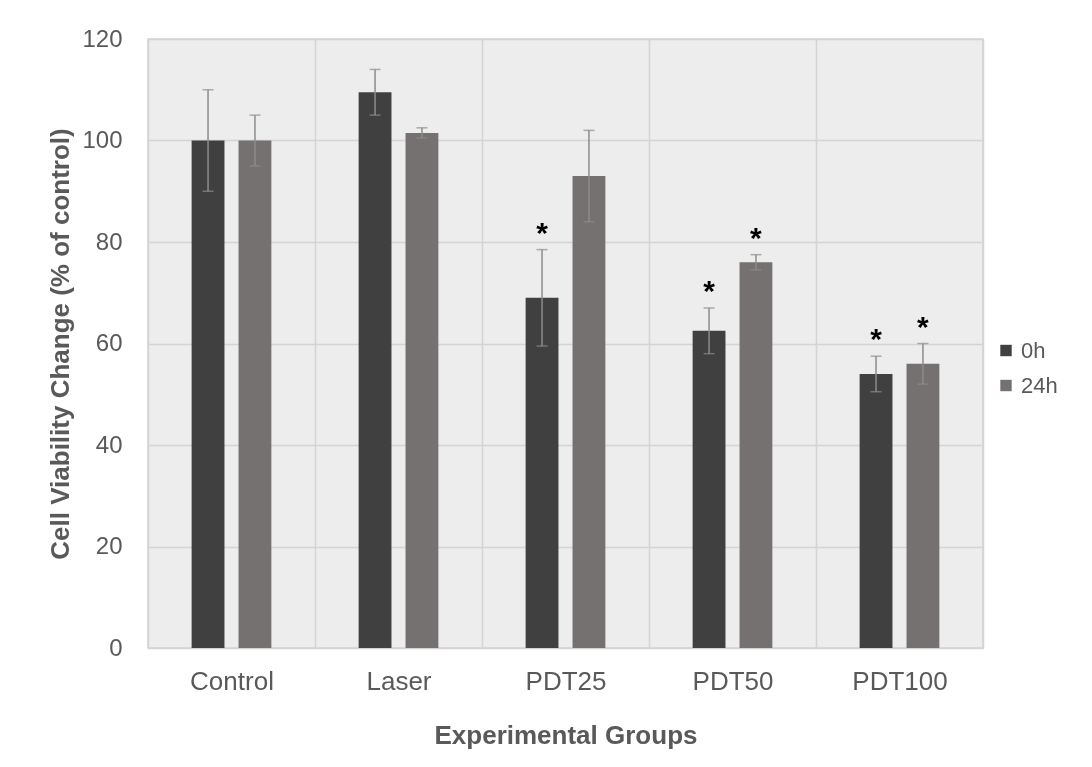  Describe the element at coordinates (116, 647) in the screenshot. I see `y-tick-label: 0` at that location.